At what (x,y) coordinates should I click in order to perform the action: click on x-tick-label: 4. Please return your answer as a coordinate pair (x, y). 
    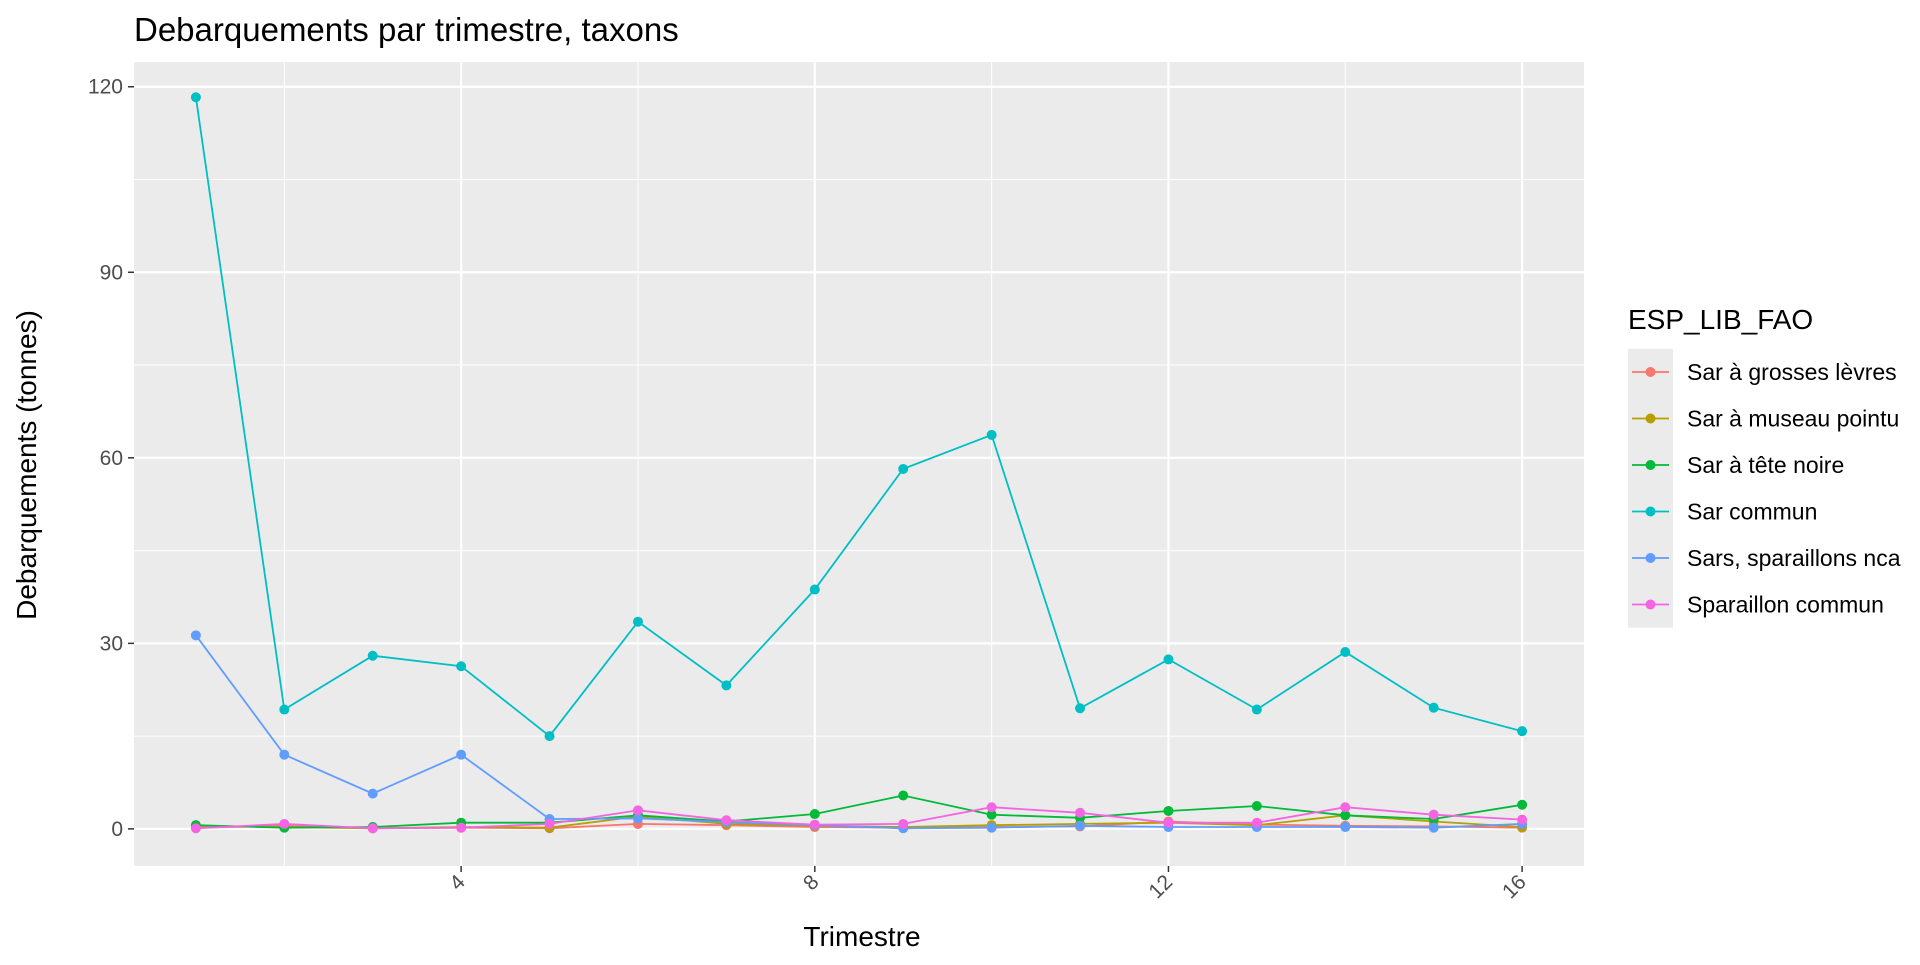
    Looking at the image, I should click on (457, 882).